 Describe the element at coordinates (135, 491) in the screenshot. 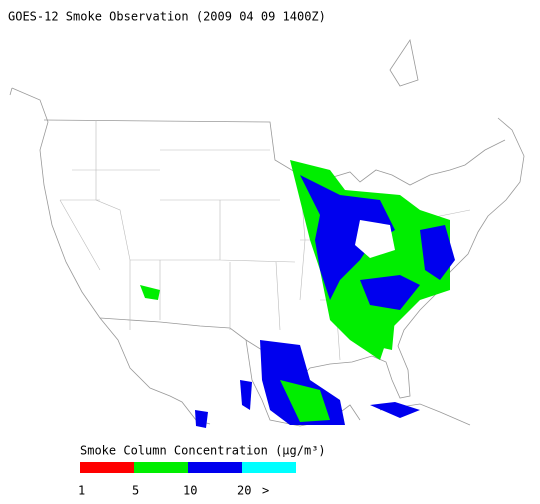

I see `legend-label: 5` at that location.